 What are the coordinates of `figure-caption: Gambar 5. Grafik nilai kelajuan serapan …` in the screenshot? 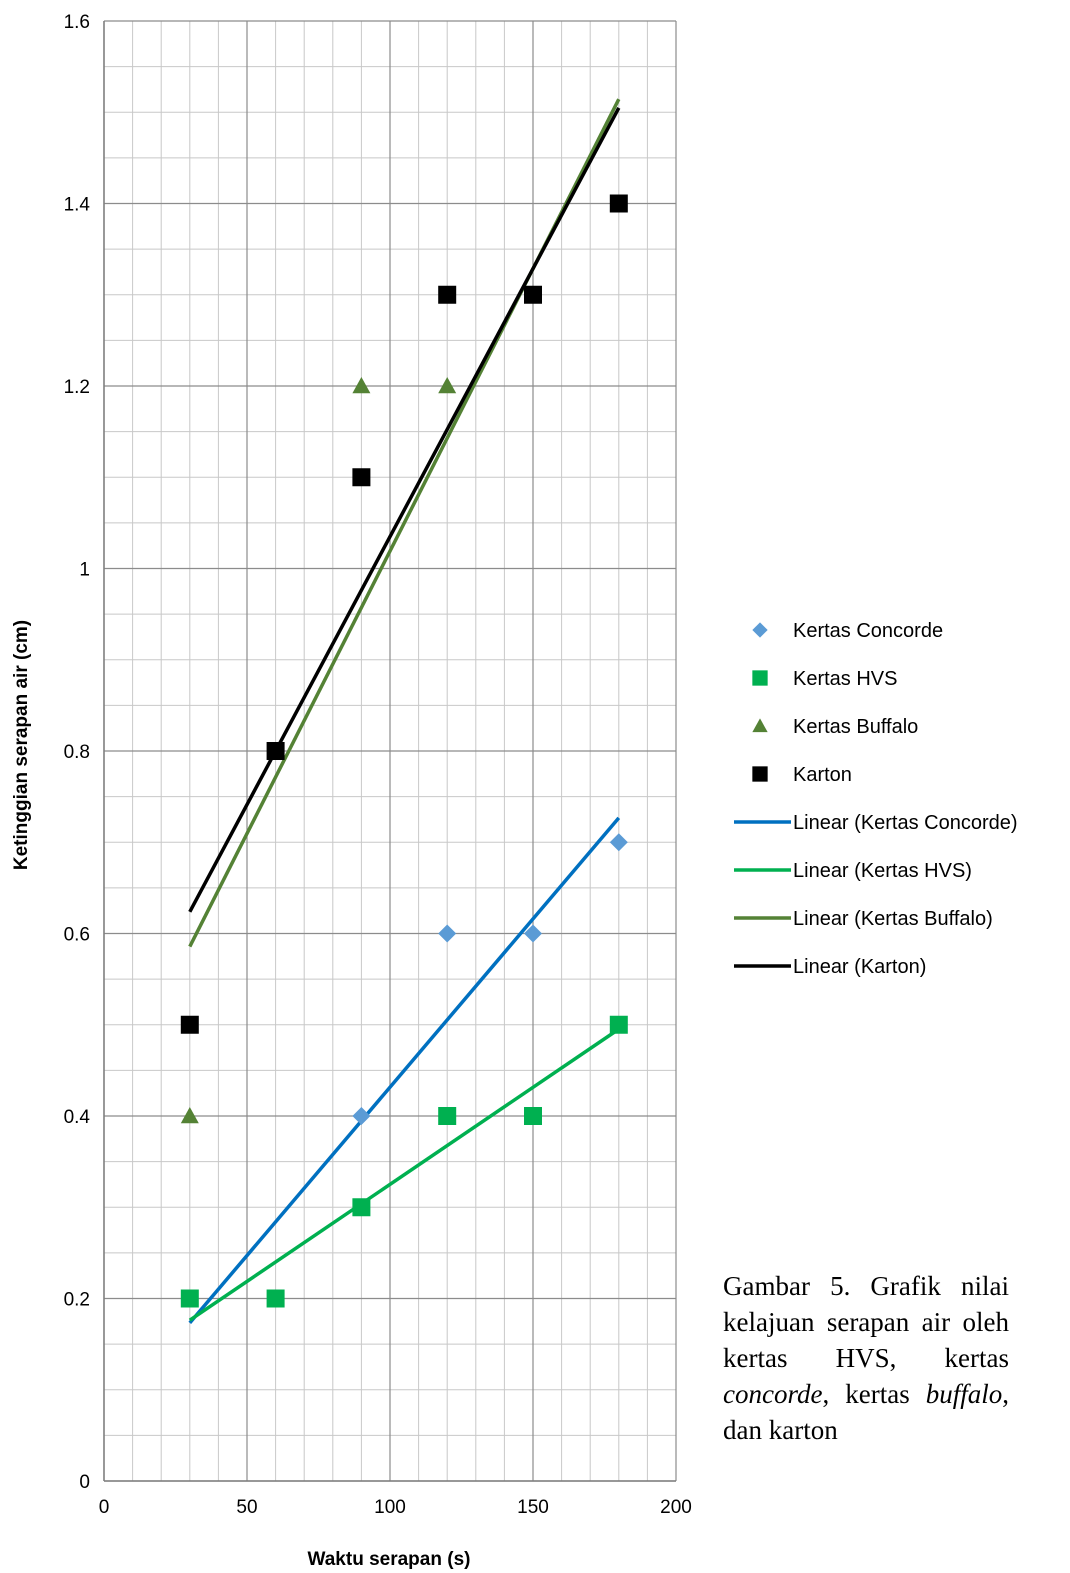 It's located at (866, 1358).